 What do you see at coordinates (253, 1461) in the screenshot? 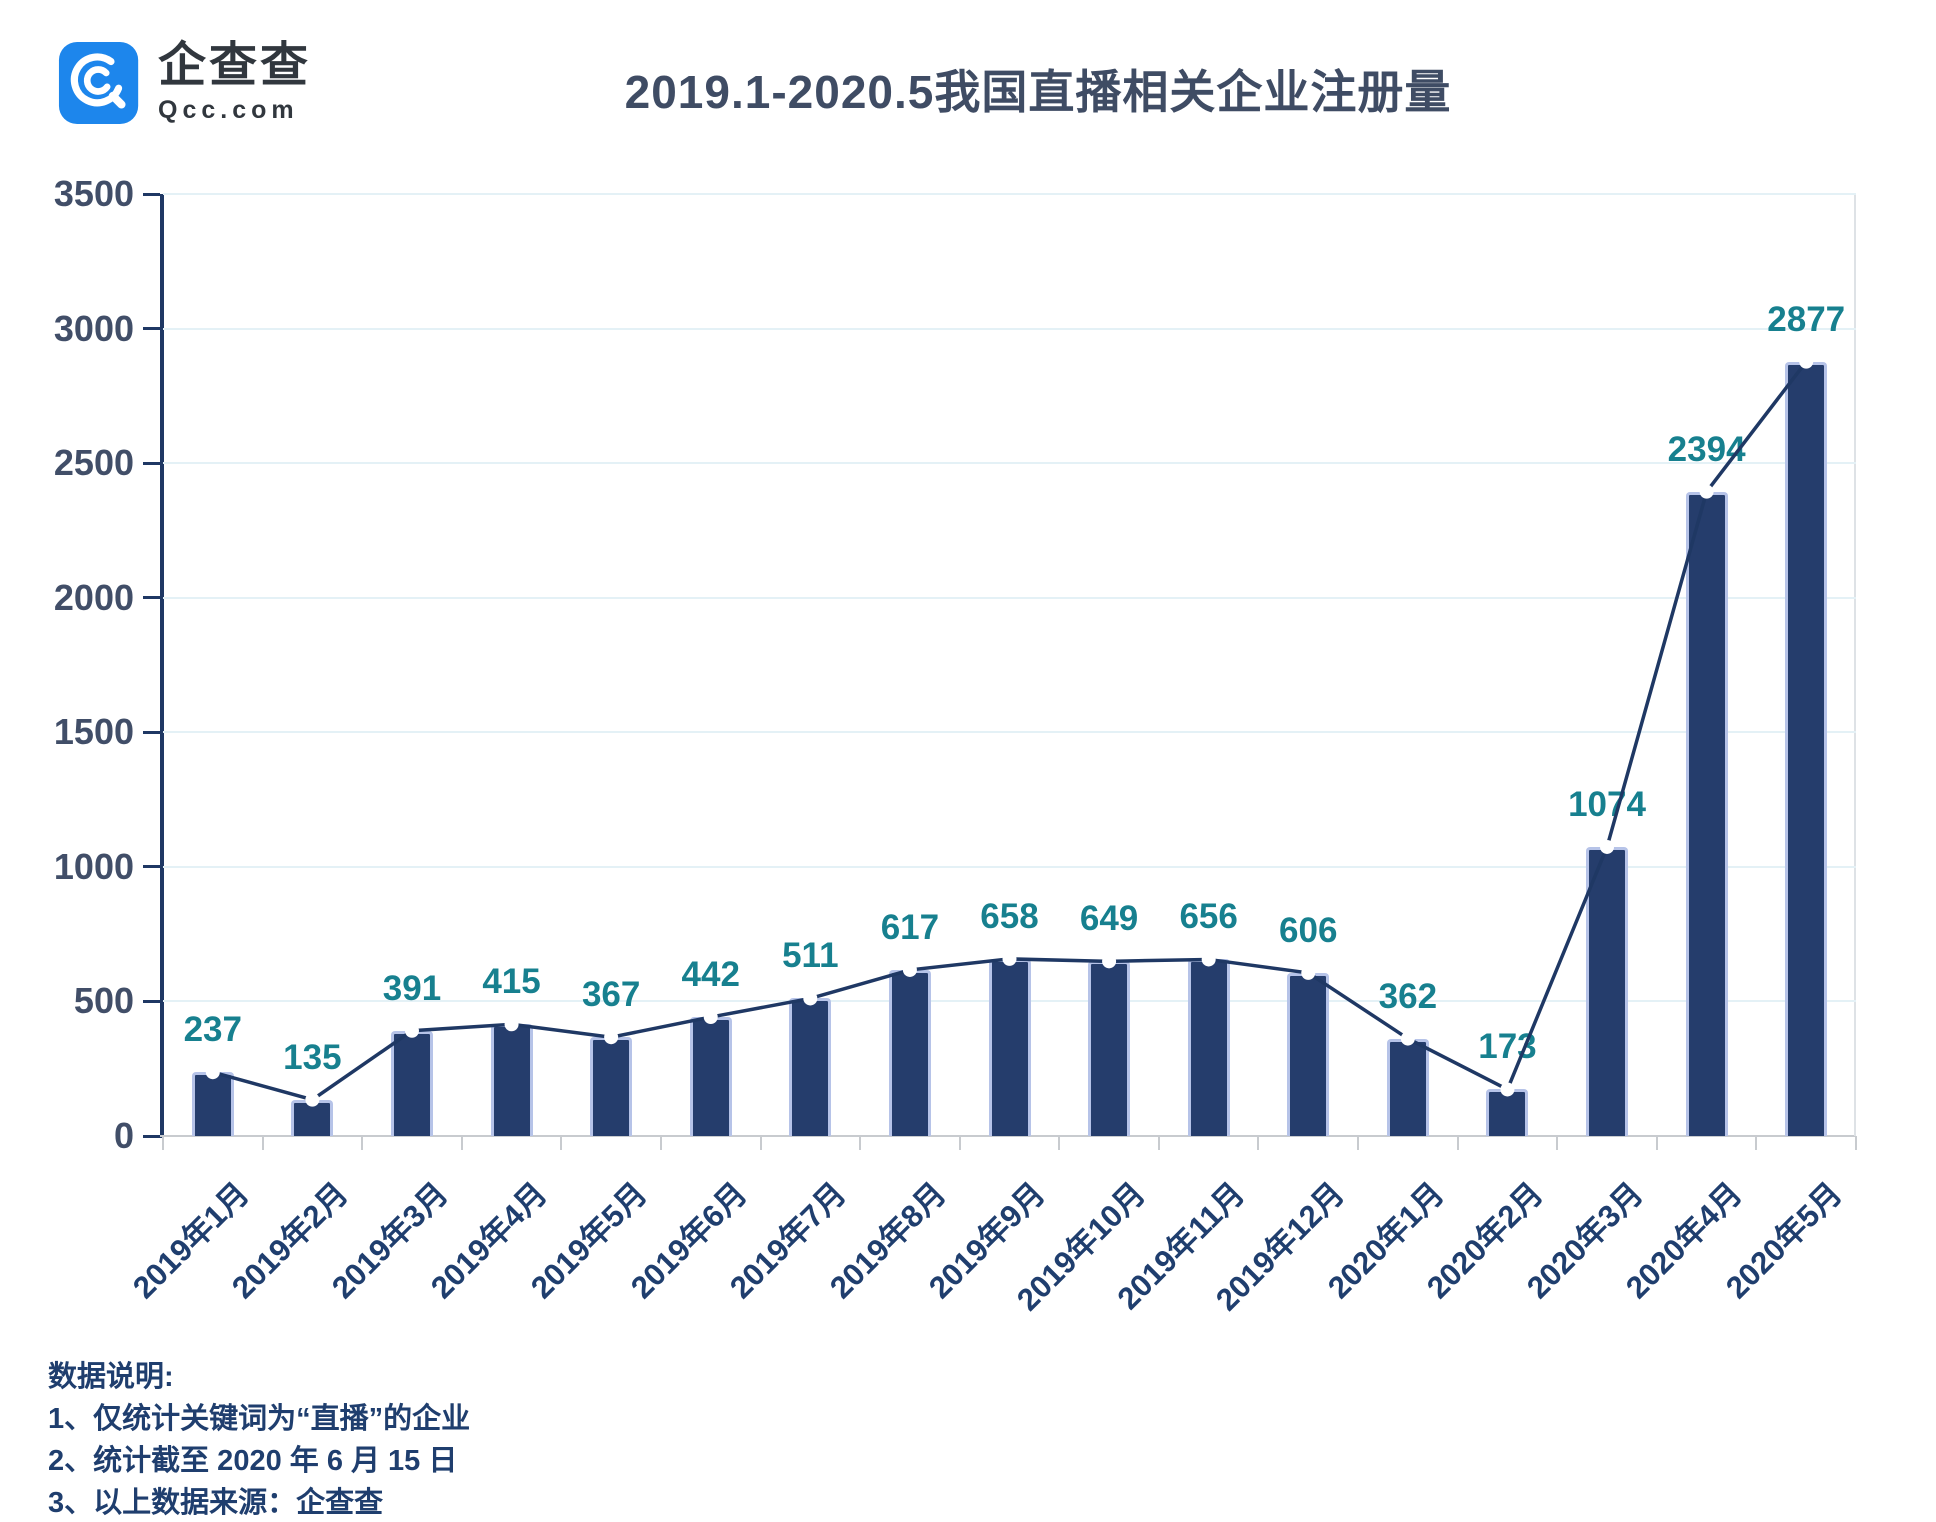
I see `note-line-2: 2、统计截至 2020 年 6 月 15 日` at bounding box center [253, 1461].